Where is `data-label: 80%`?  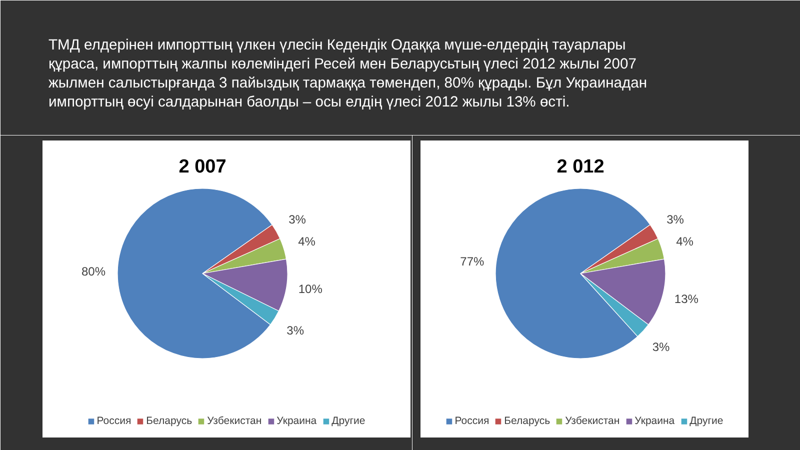
data-label: 80% is located at coordinates (94, 271).